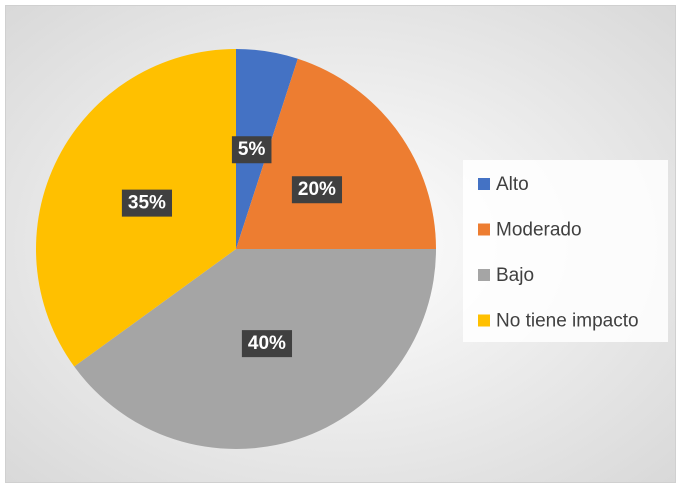  What do you see at coordinates (558, 253) in the screenshot?
I see `legend: Alto Moderado Bajo No tiene impacto` at bounding box center [558, 253].